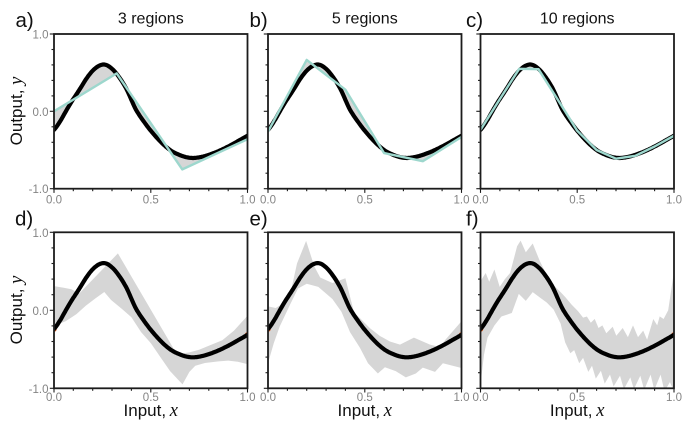 The width and height of the screenshot is (690, 437). Describe the element at coordinates (24, 219) in the screenshot. I see `svg-text: d)` at that location.